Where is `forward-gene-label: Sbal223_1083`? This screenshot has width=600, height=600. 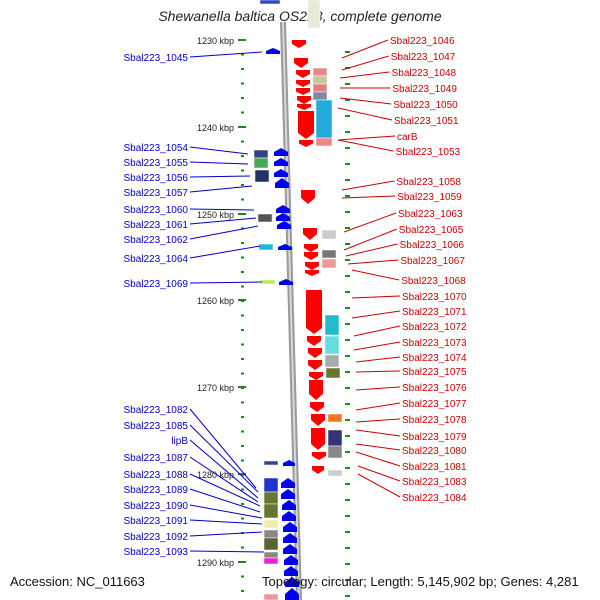 forward-gene-label: Sbal223_1083 is located at coordinates (434, 482).